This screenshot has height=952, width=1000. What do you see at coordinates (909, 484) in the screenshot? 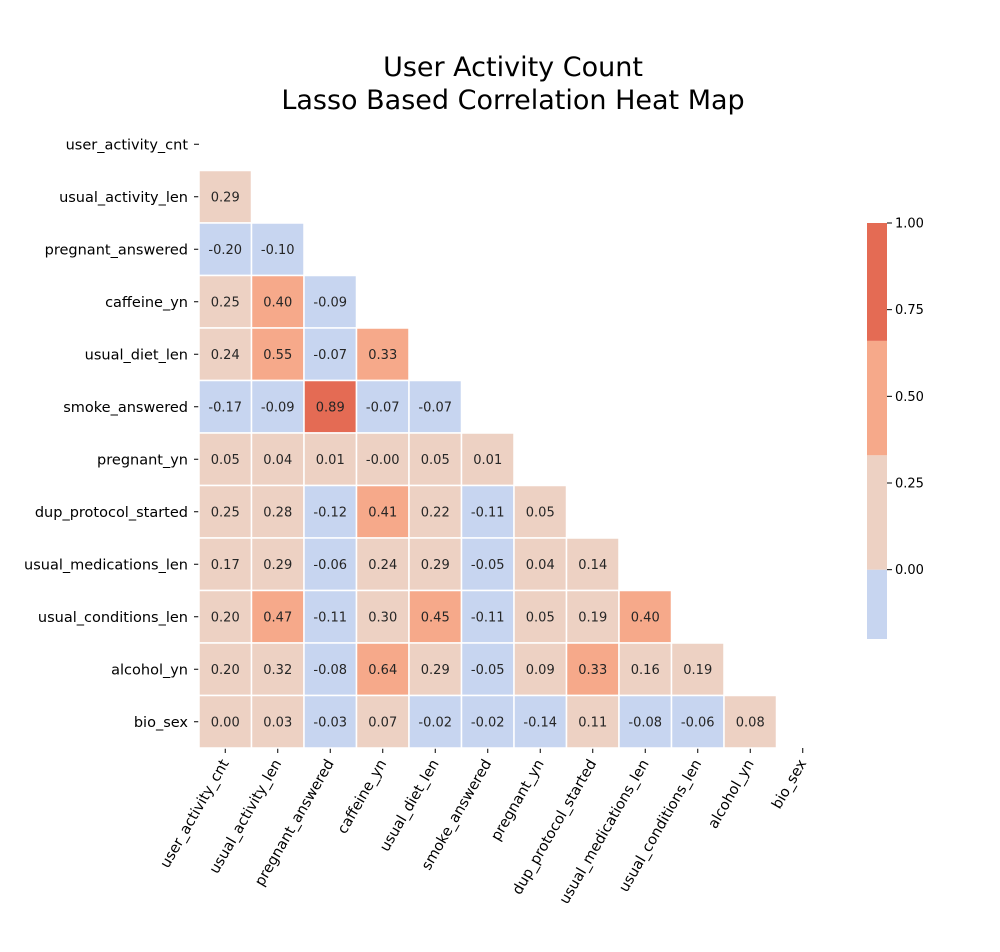
I see `colorbar-tick-label: 0.25` at bounding box center [909, 484].